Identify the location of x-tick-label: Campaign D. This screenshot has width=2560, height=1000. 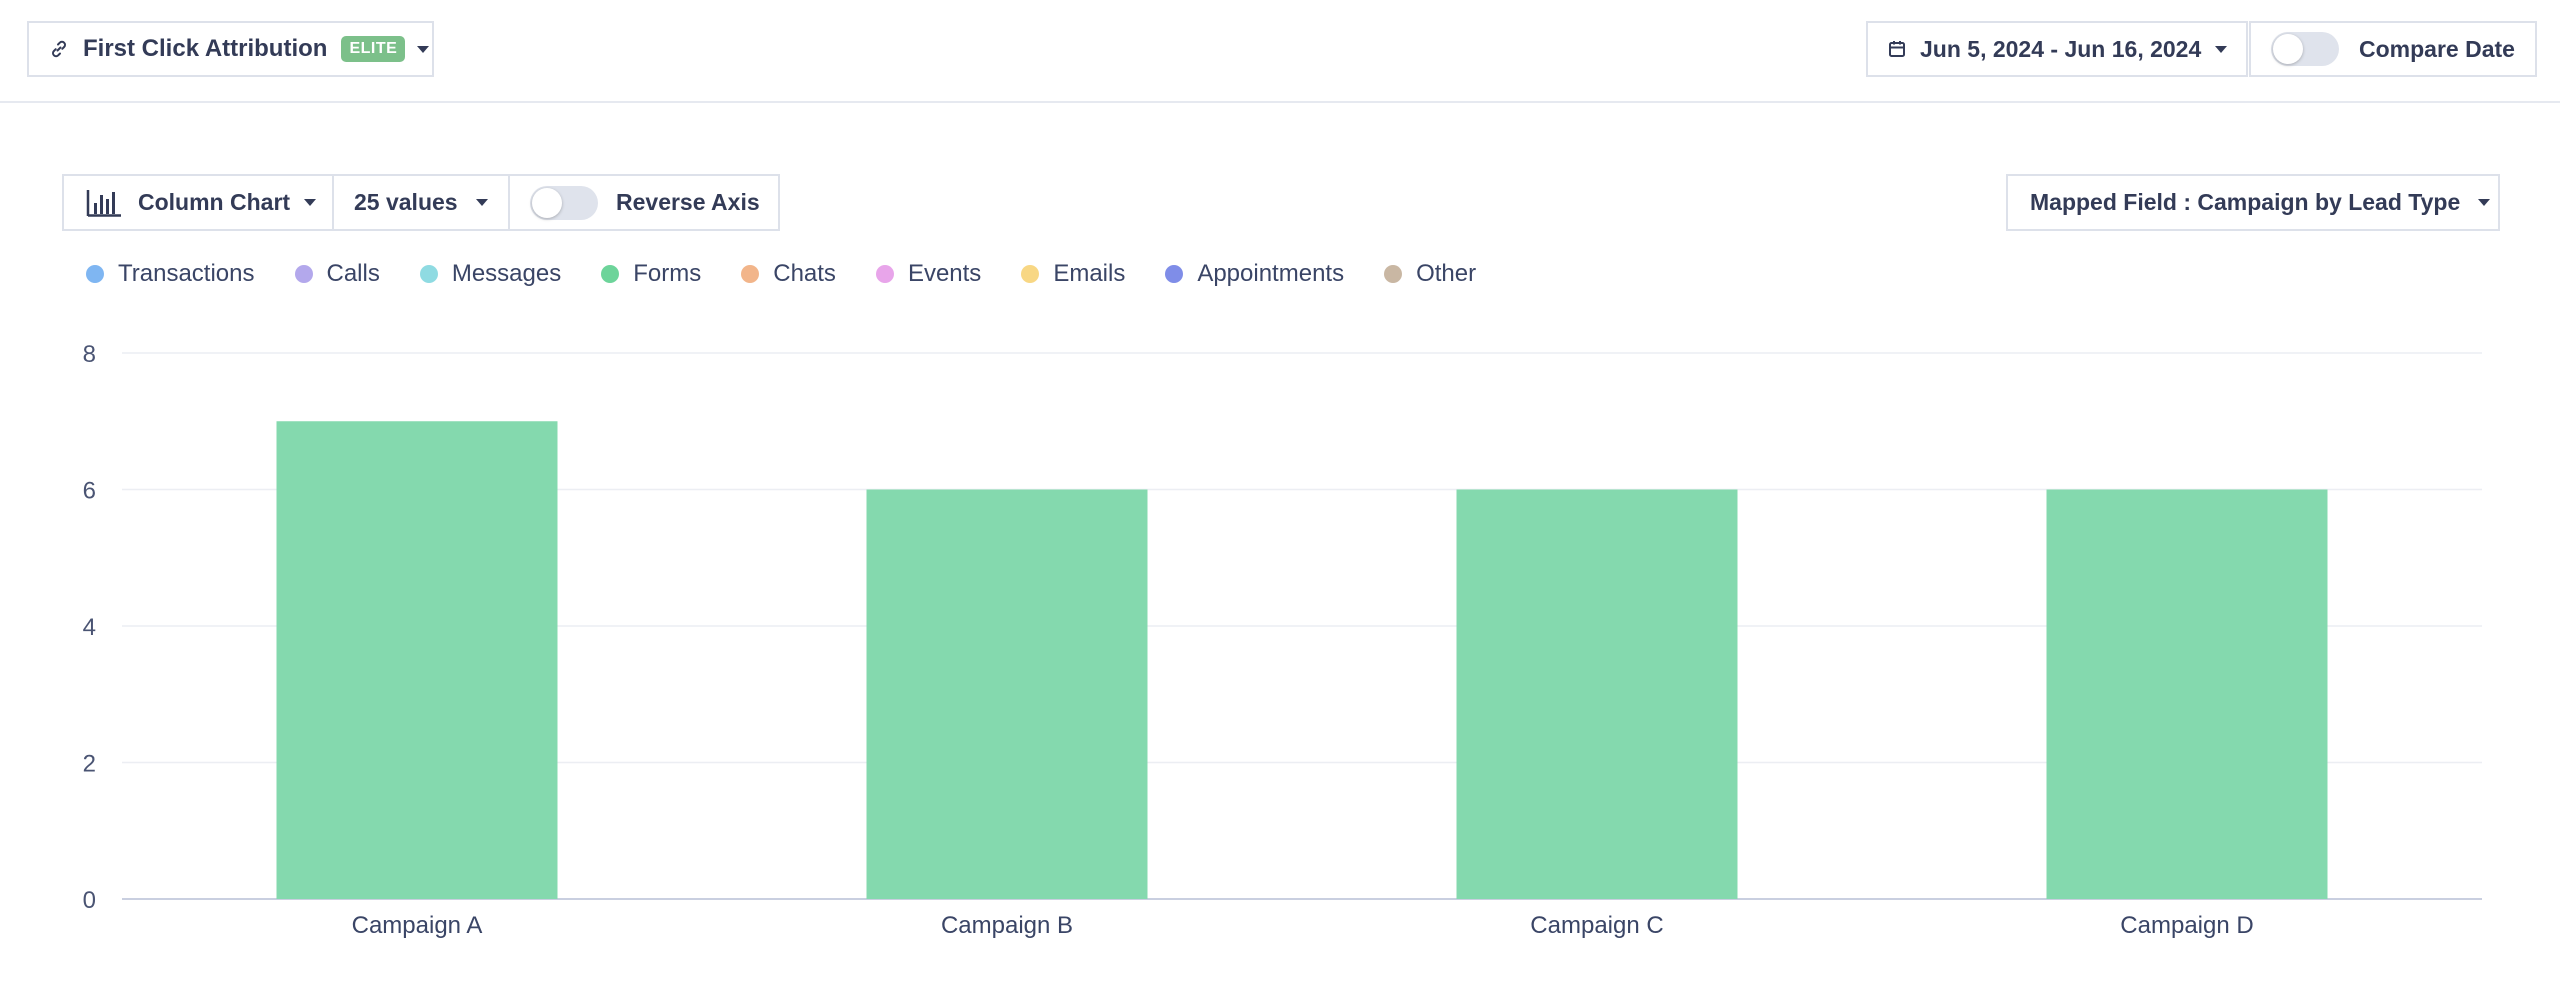
(2186, 925).